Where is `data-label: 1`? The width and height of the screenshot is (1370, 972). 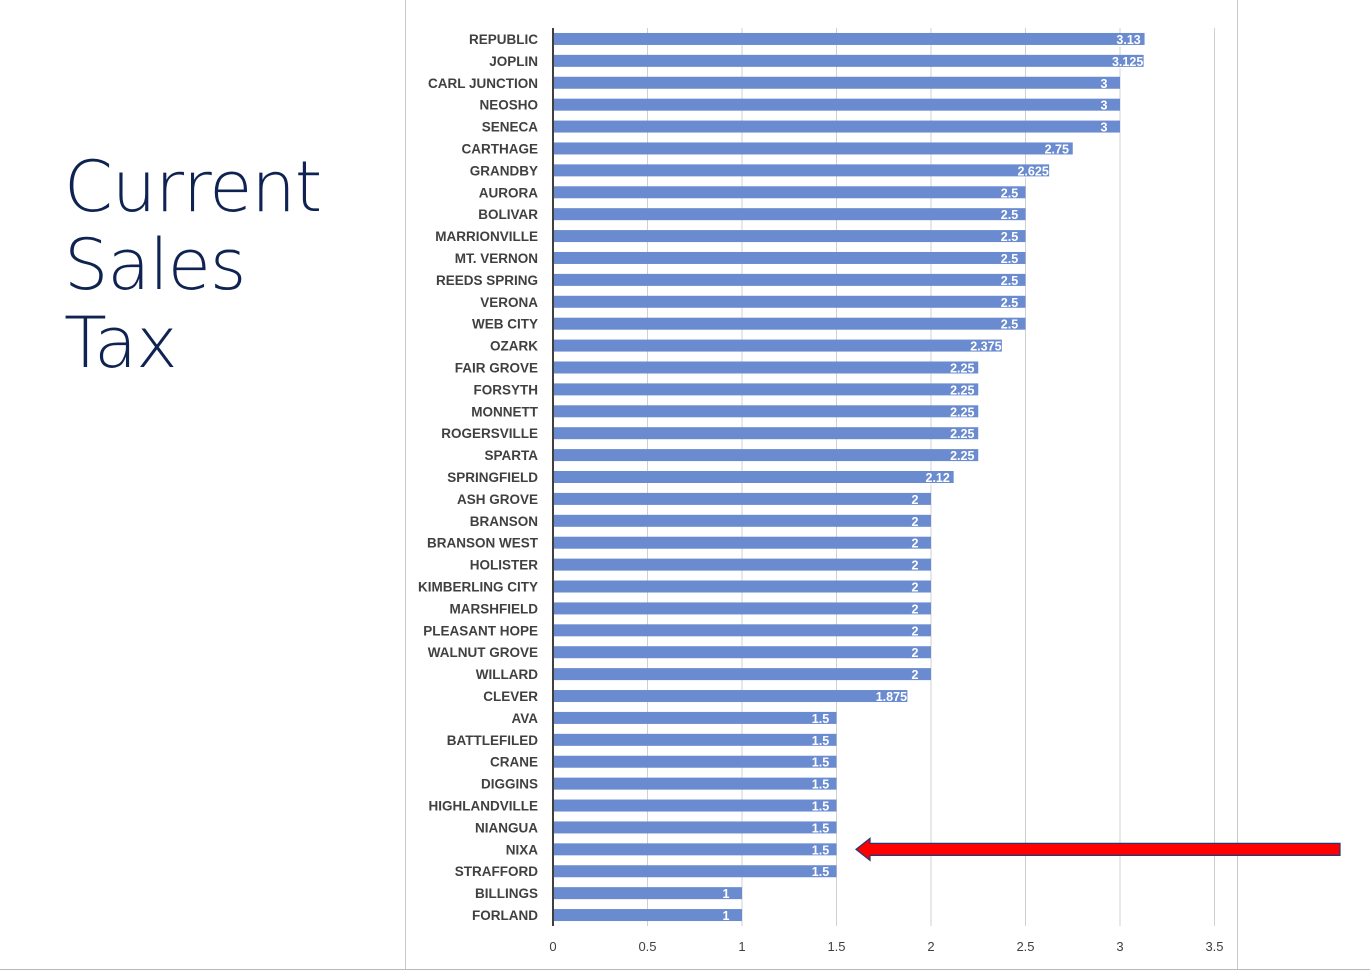 data-label: 1 is located at coordinates (726, 894).